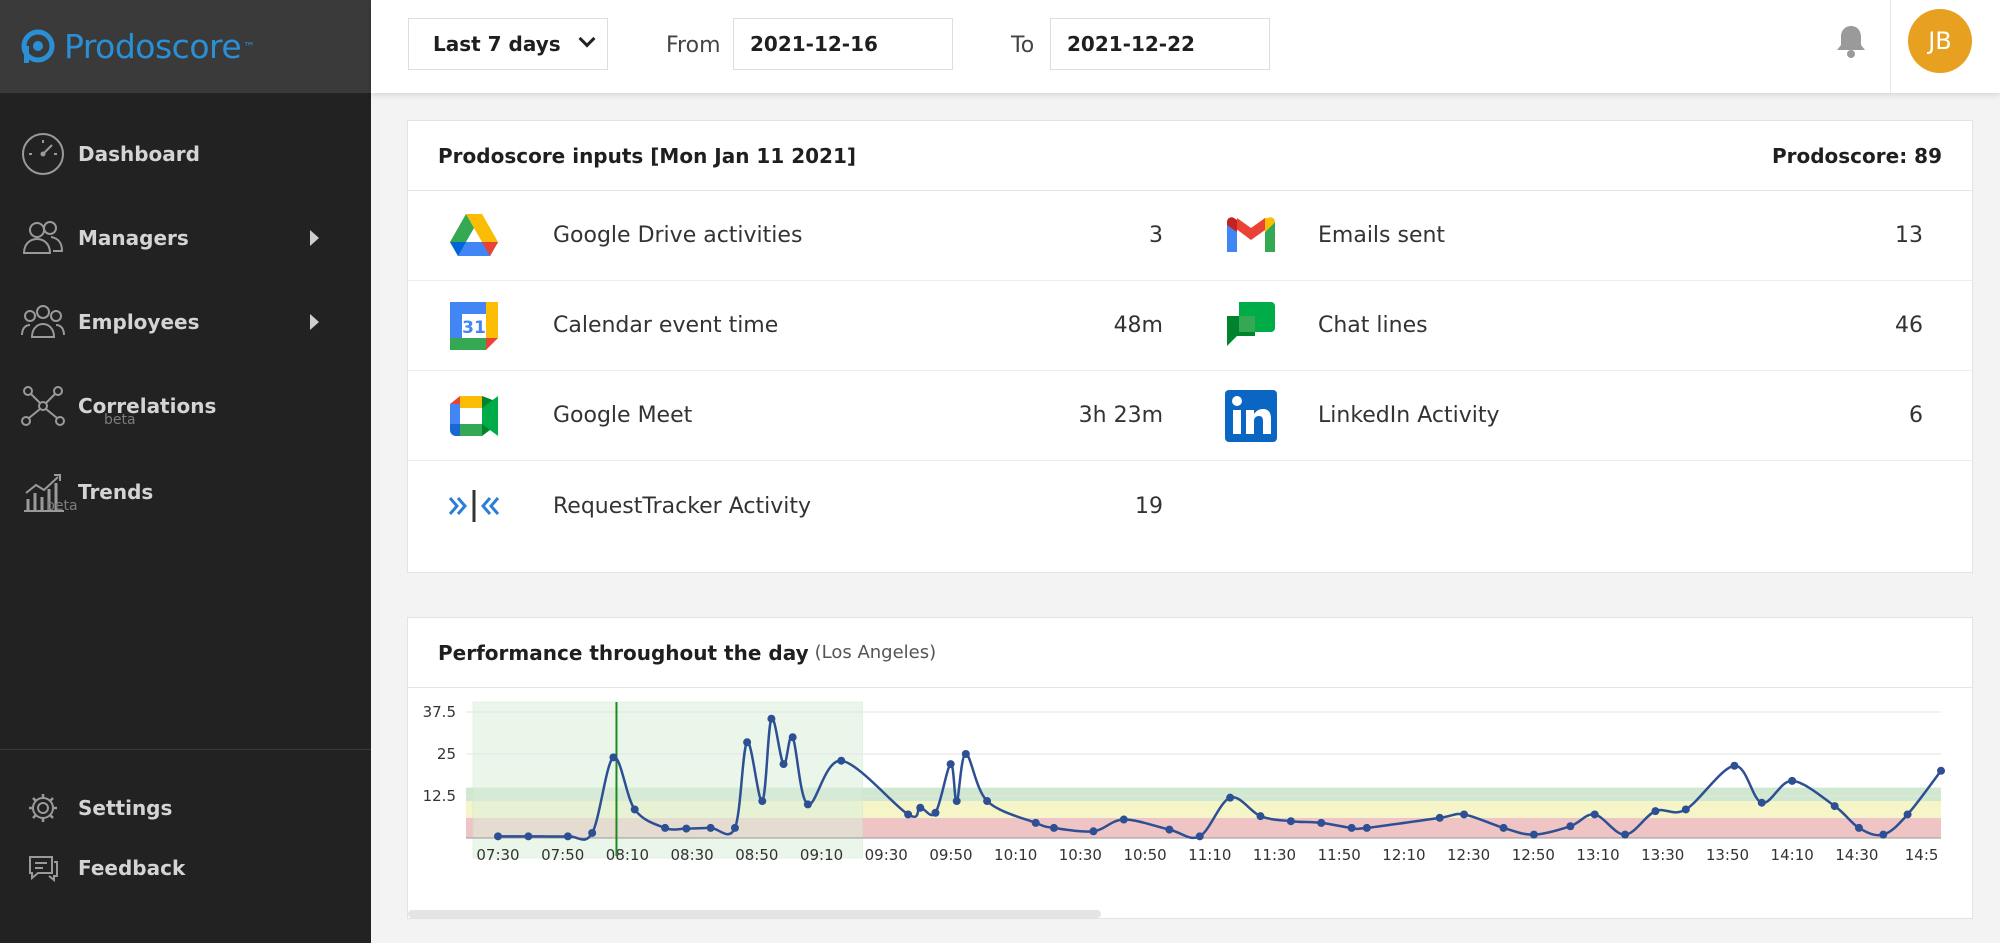 This screenshot has width=2000, height=943. What do you see at coordinates (647, 155) in the screenshot?
I see `inputs-card-title: Prodoscore inputs [Mon Jan 11 2021]` at bounding box center [647, 155].